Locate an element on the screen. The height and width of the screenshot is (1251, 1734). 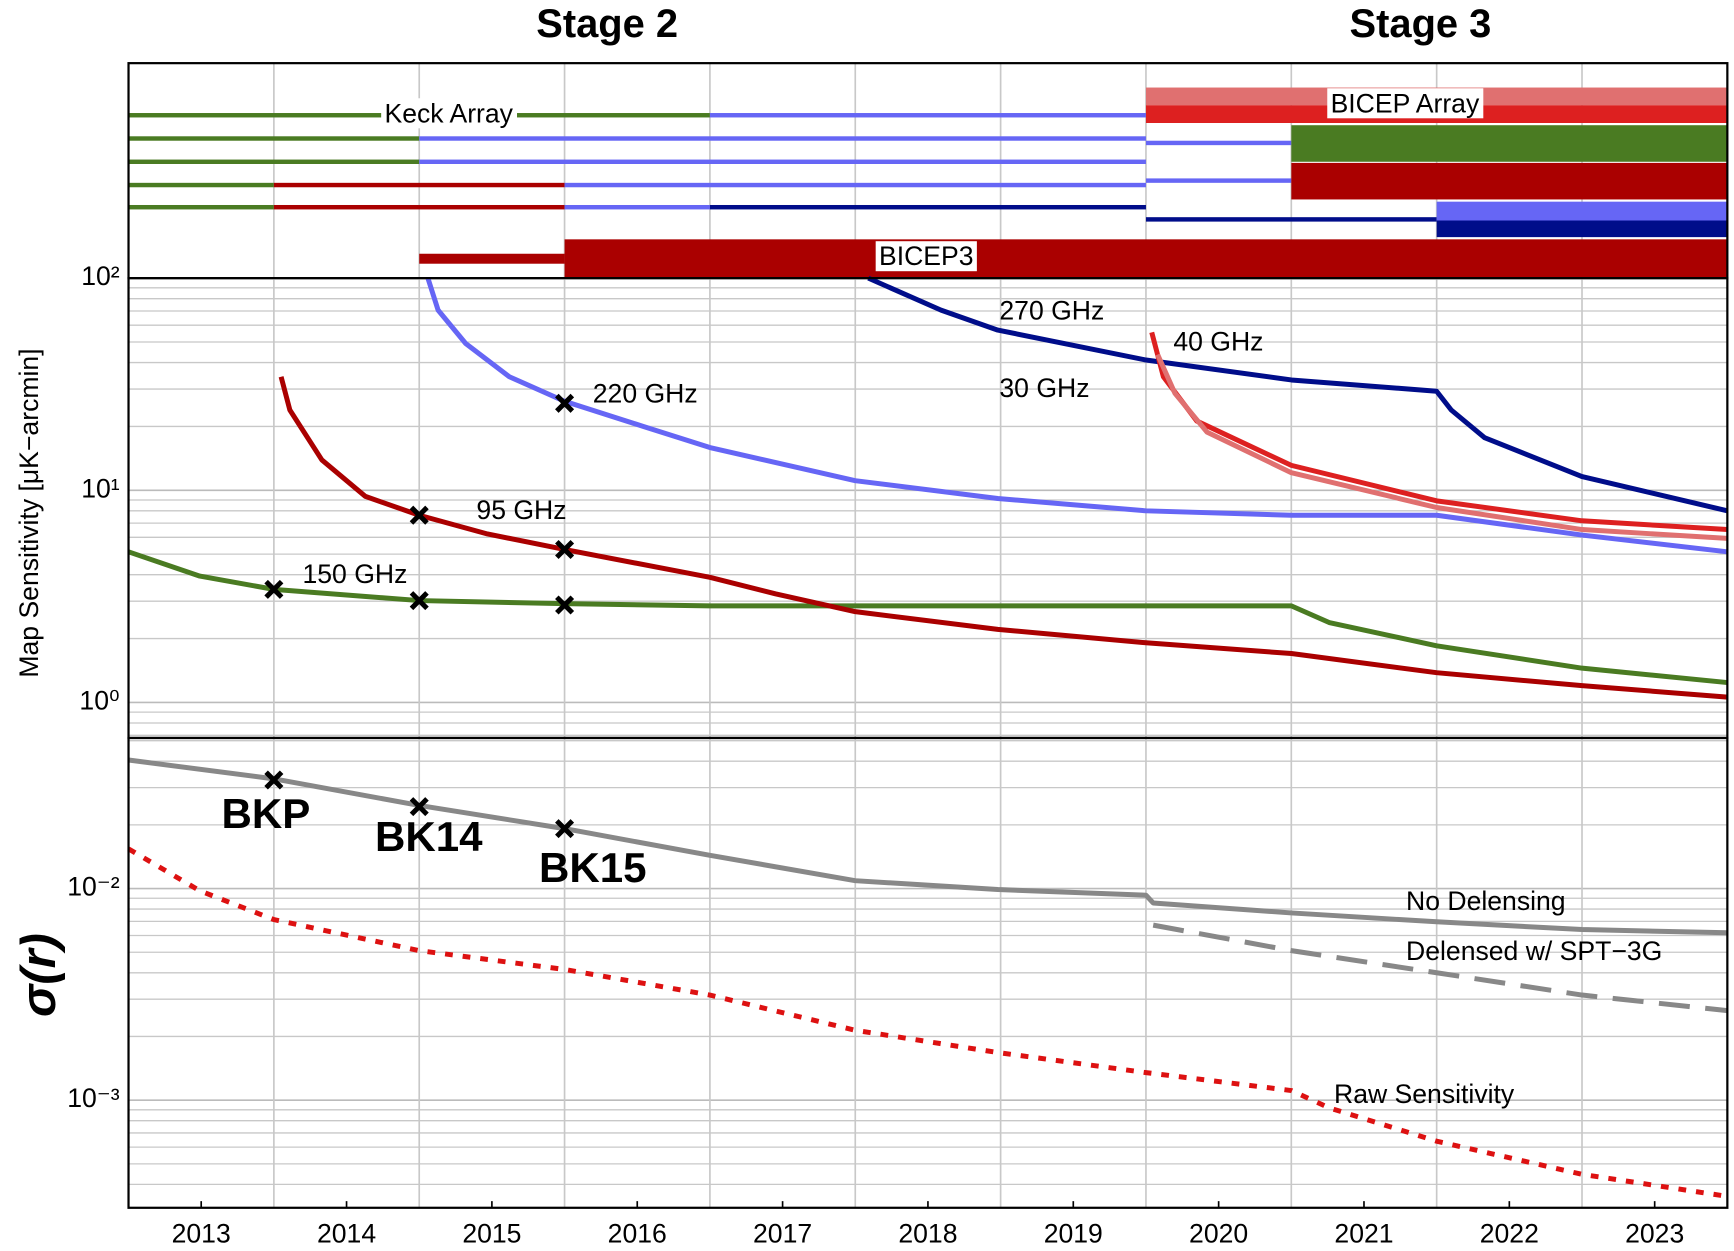
y-tick-label: 10⁻² is located at coordinates (93, 887).